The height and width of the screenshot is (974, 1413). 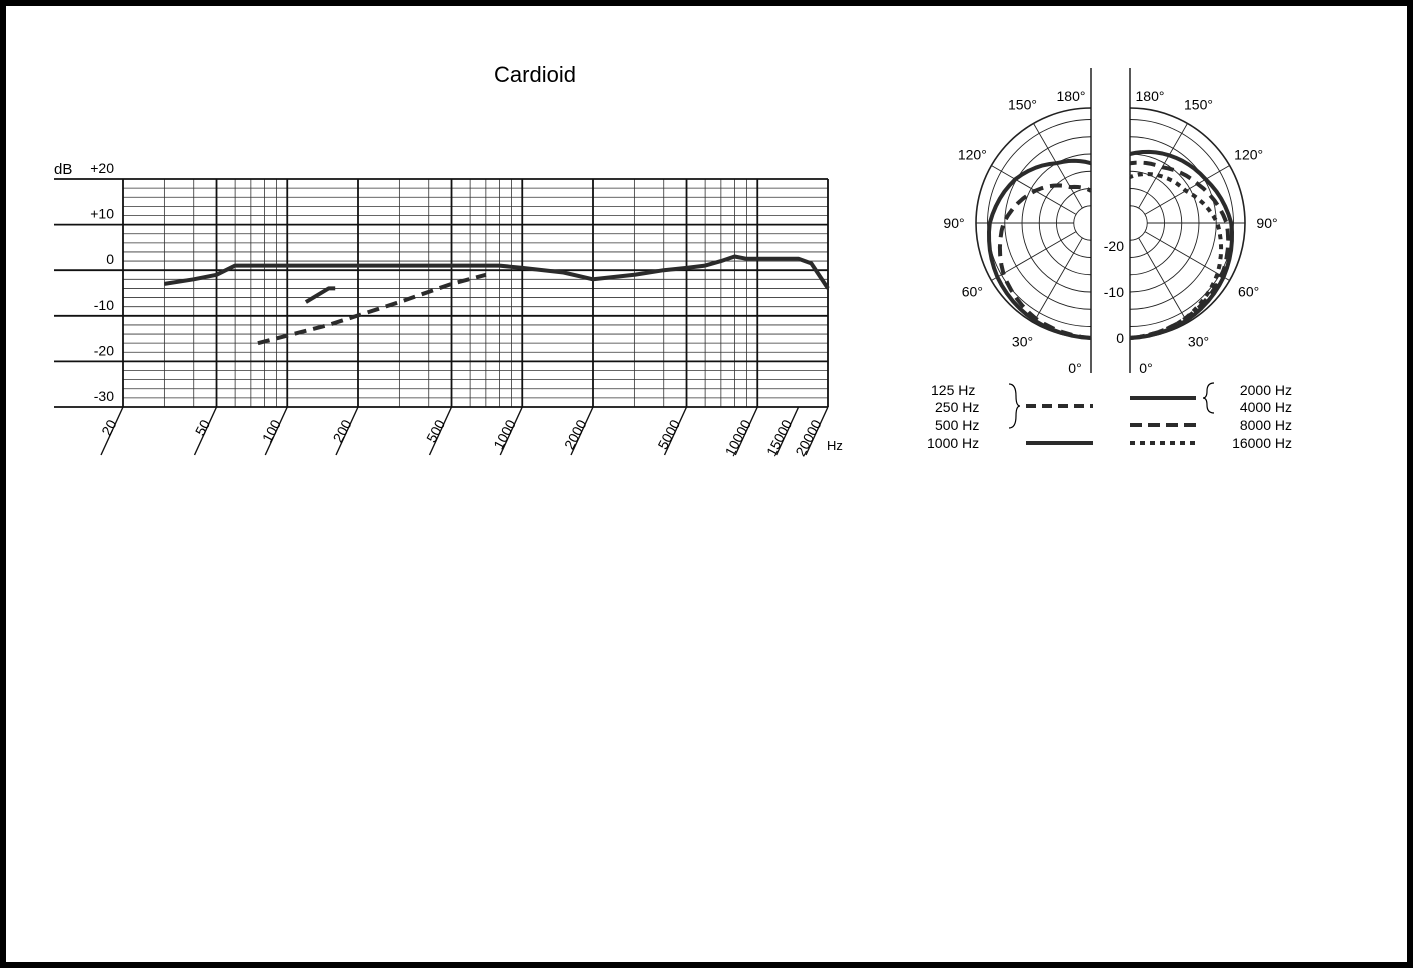 What do you see at coordinates (102, 214) in the screenshot?
I see `y-tick-label: +10` at bounding box center [102, 214].